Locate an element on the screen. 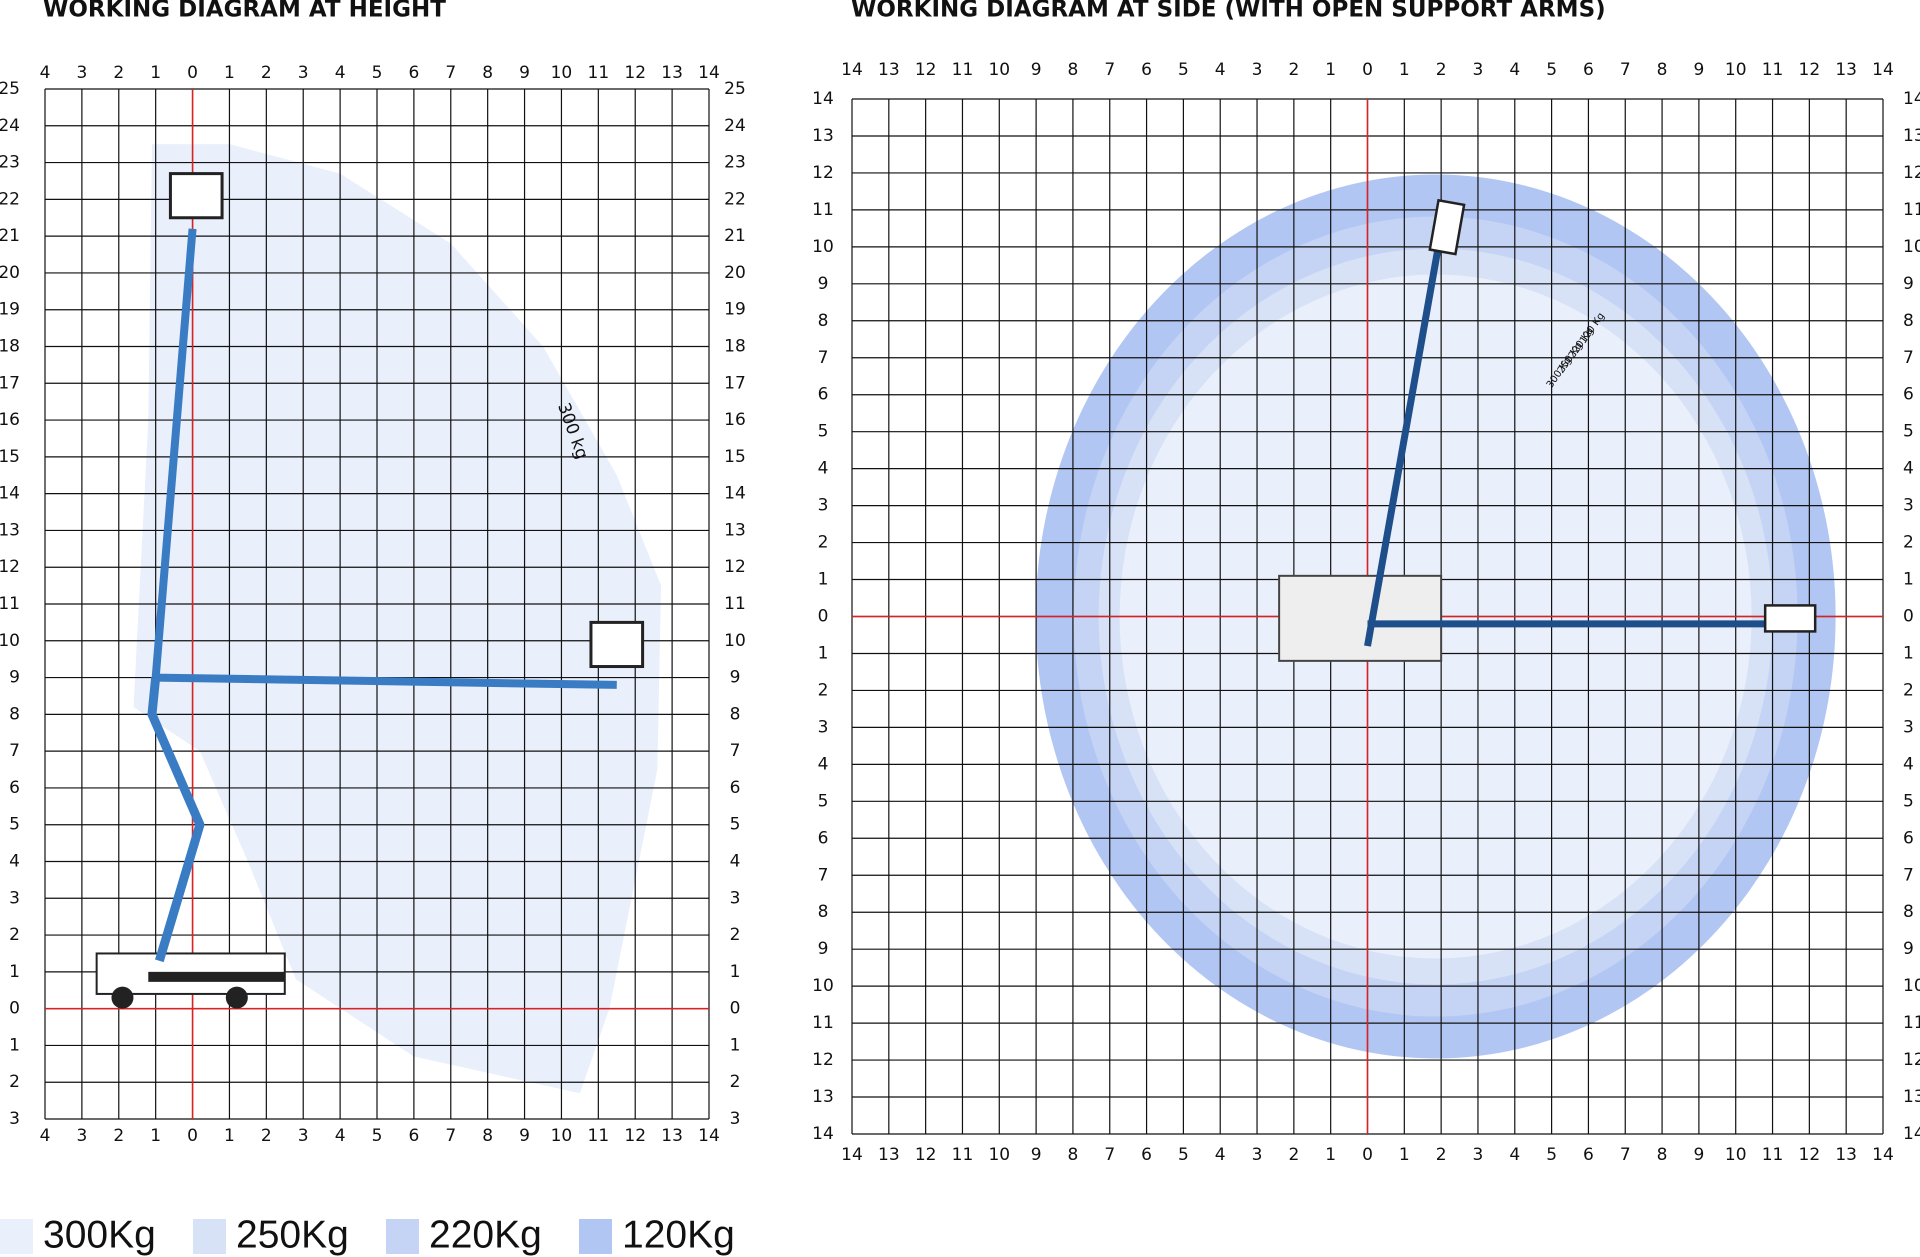  y-label: 25 is located at coordinates (735, 89).